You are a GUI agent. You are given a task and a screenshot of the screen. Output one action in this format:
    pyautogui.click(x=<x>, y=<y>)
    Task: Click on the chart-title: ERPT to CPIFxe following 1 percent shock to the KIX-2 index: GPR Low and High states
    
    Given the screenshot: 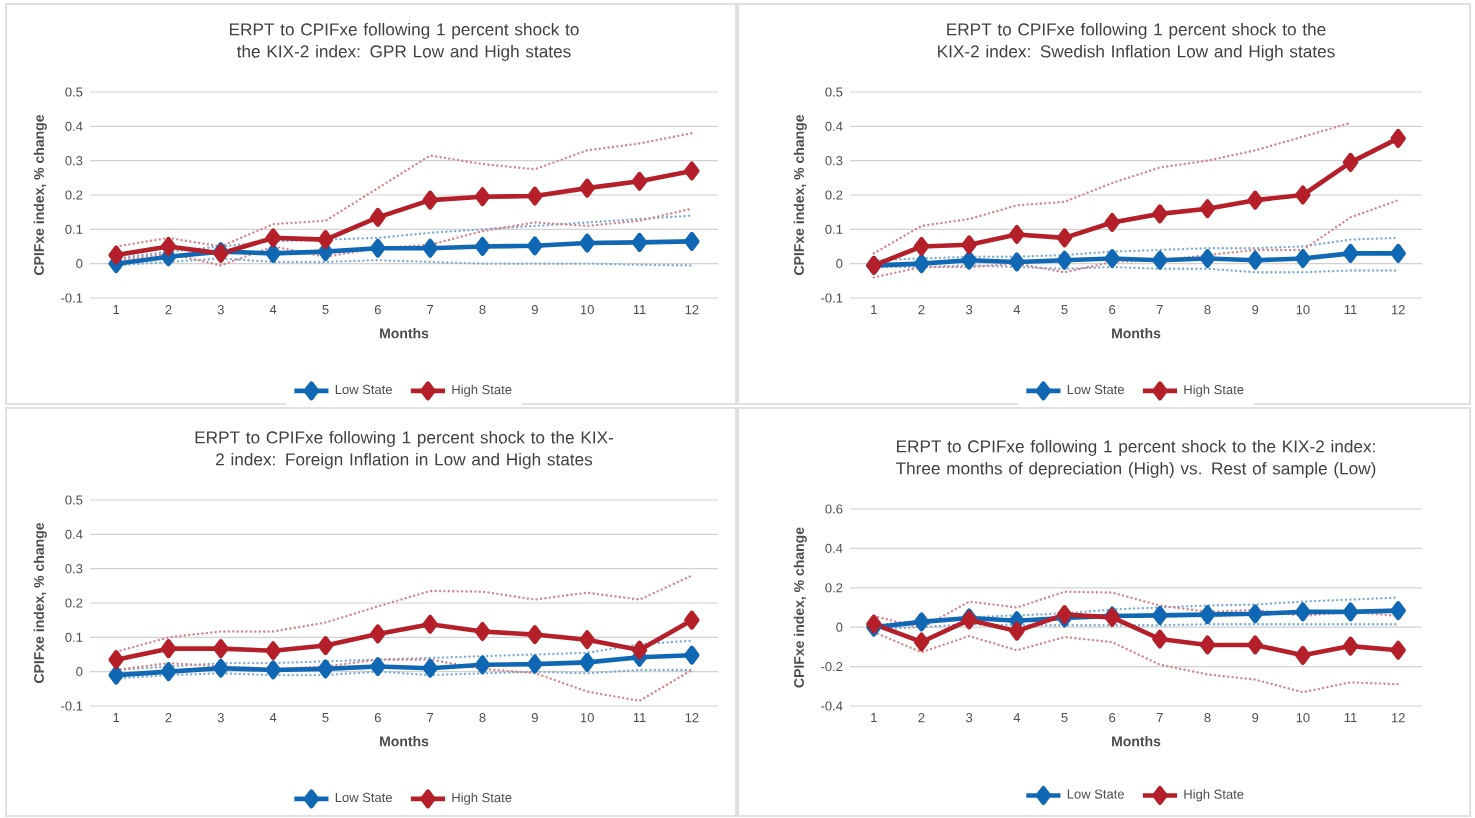 What is the action you would take?
    pyautogui.click(x=404, y=41)
    